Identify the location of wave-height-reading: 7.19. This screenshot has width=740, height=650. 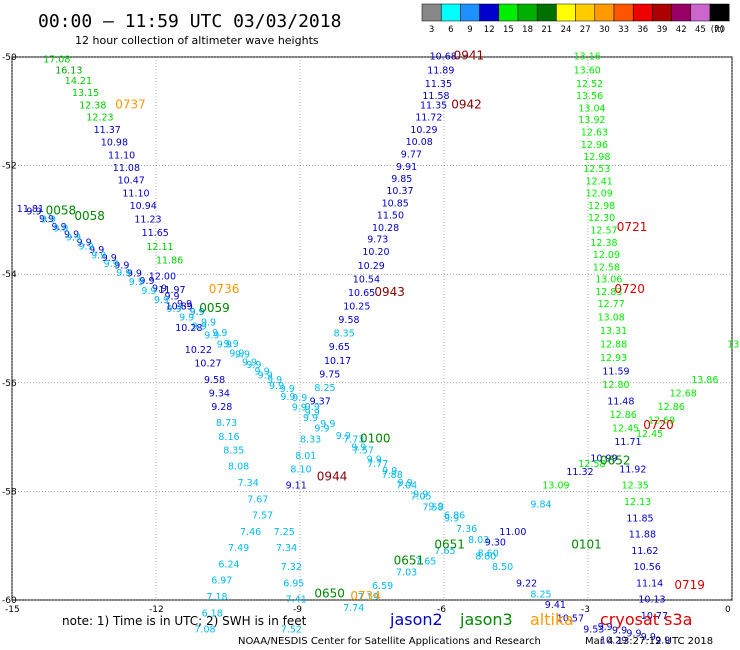
(368, 597).